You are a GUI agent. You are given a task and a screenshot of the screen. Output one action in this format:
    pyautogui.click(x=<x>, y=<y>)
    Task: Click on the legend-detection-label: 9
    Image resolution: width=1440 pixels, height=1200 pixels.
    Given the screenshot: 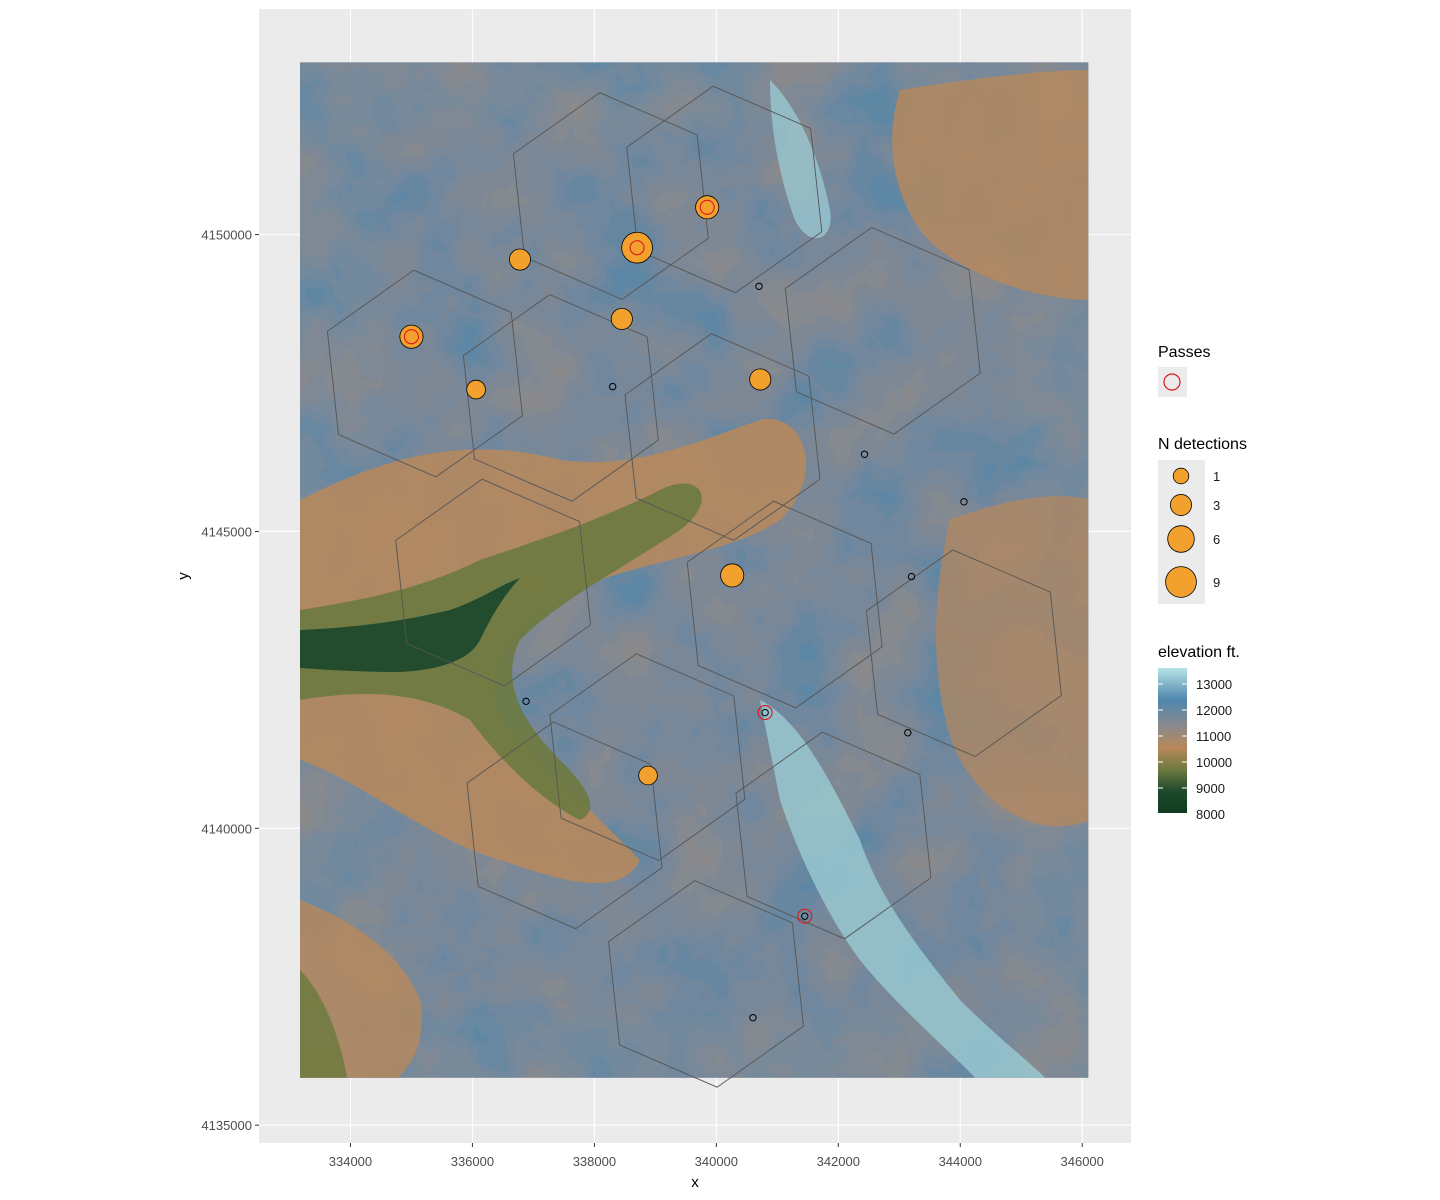 What is the action you would take?
    pyautogui.click(x=1216, y=582)
    